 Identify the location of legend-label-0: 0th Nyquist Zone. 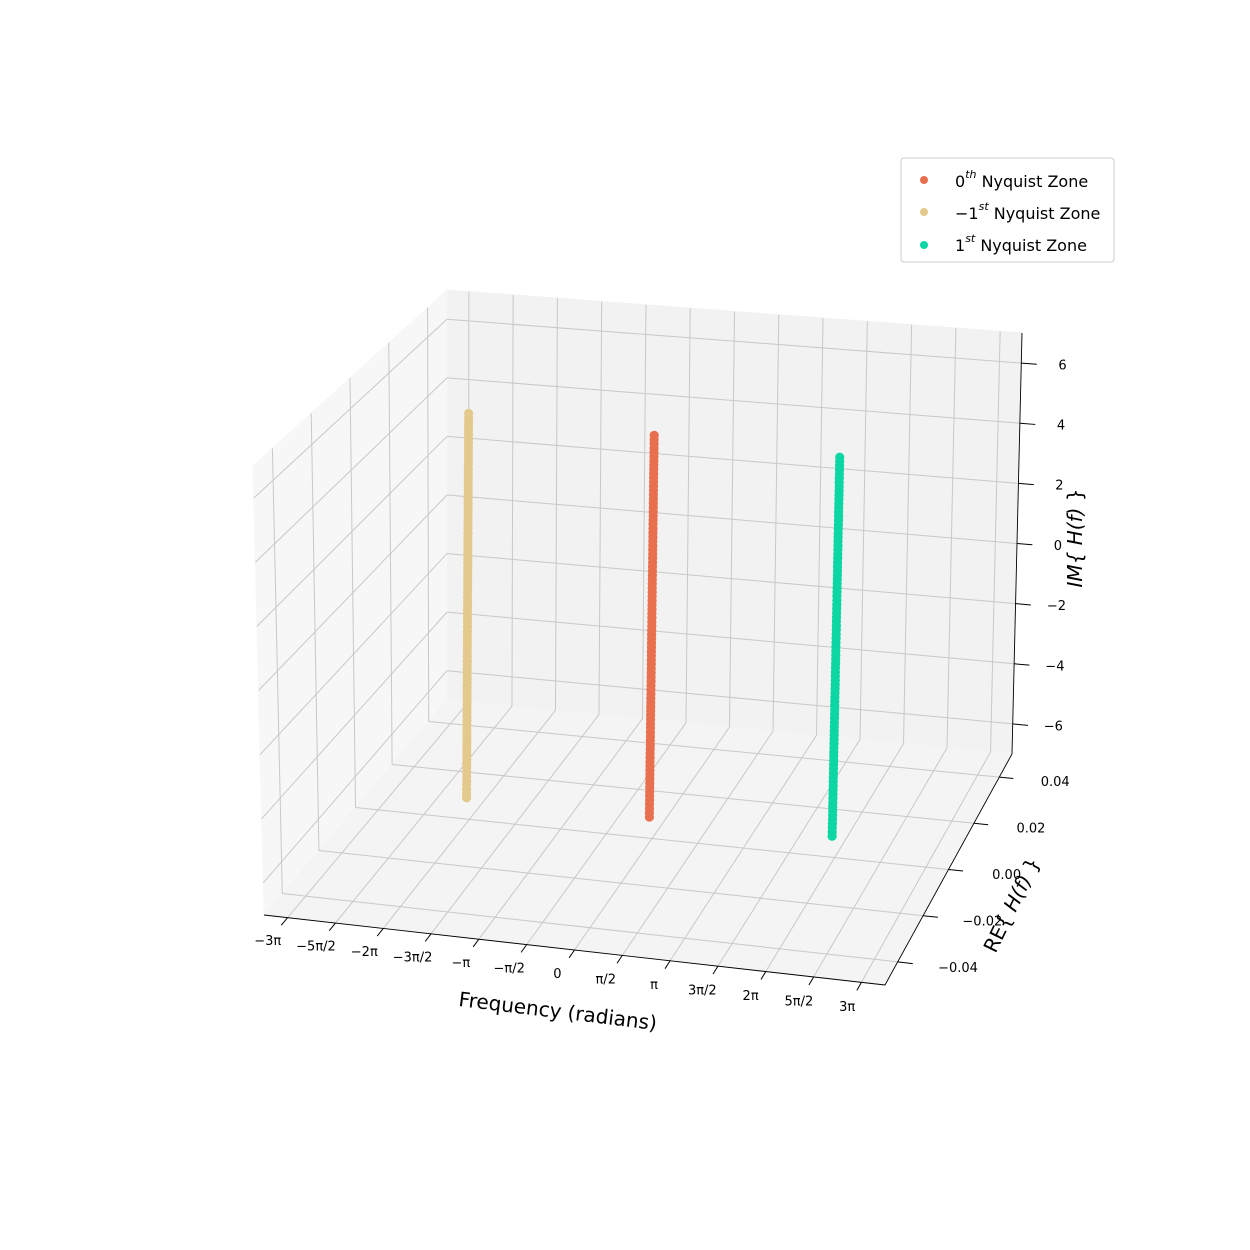
(1021, 179).